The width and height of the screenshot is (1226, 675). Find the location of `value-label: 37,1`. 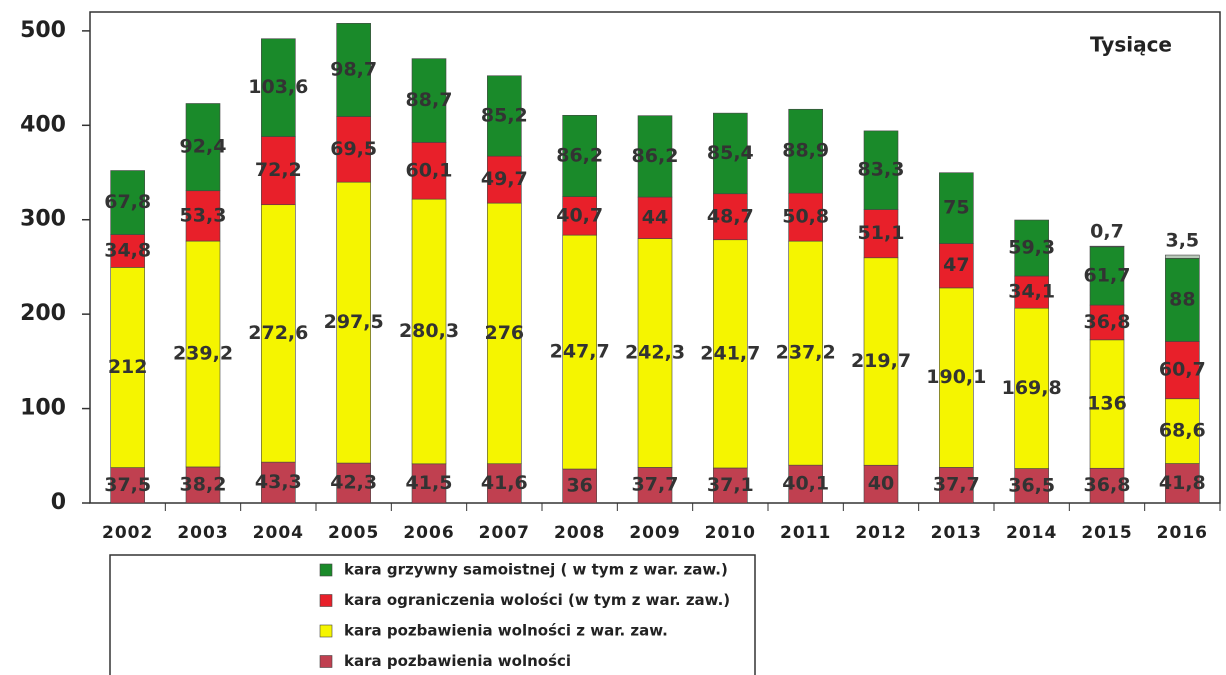

value-label: 37,1 is located at coordinates (730, 485).